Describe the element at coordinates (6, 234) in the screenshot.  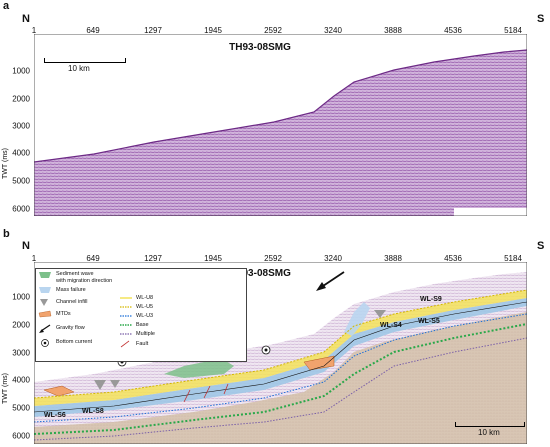
I see `panel-b-label: b` at that location.